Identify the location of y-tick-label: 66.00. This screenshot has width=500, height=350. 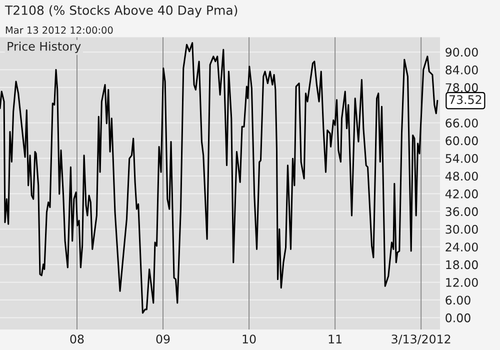
(462, 123).